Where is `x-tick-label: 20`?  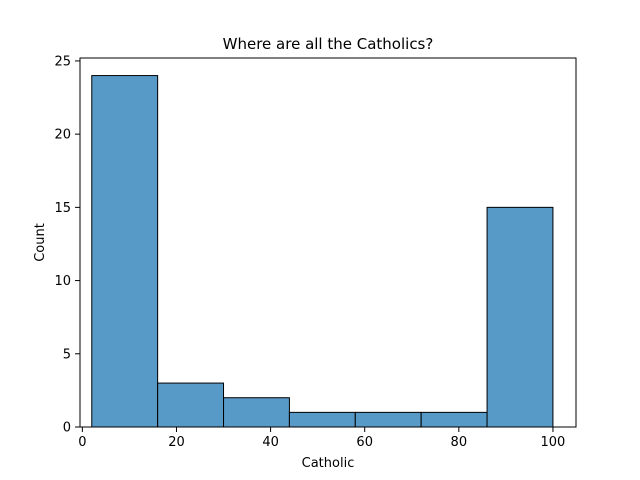
x-tick-label: 20 is located at coordinates (176, 442).